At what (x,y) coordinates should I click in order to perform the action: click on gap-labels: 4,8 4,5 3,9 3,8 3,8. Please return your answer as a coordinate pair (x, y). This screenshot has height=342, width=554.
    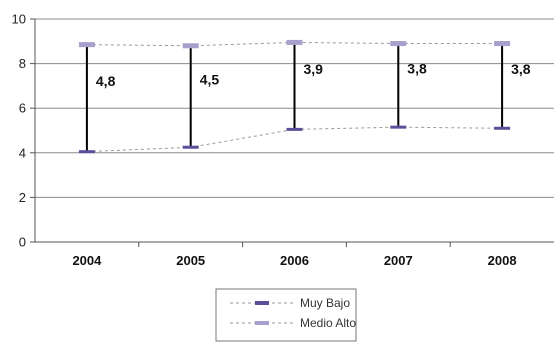
    Looking at the image, I should click on (313, 74).